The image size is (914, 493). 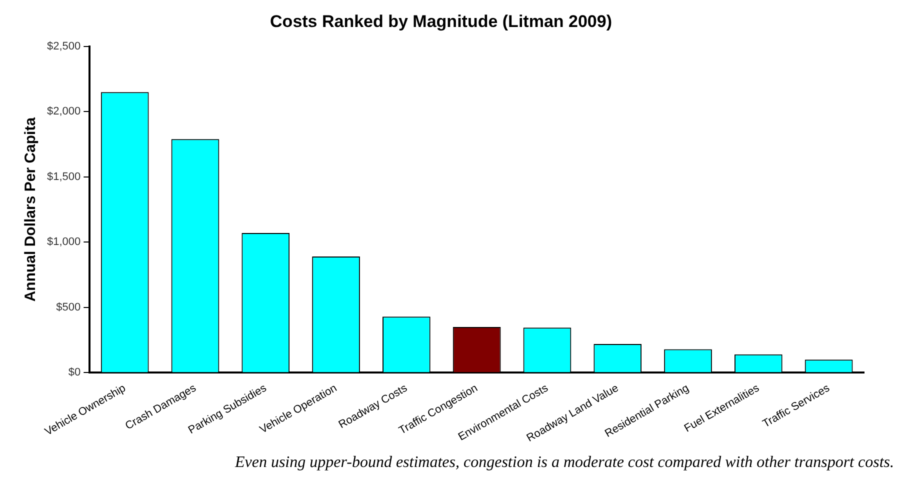 What do you see at coordinates (564, 463) in the screenshot?
I see `text: Even using upper-bound estimates, congestion is a moderate cost compared with other transport costs.` at bounding box center [564, 463].